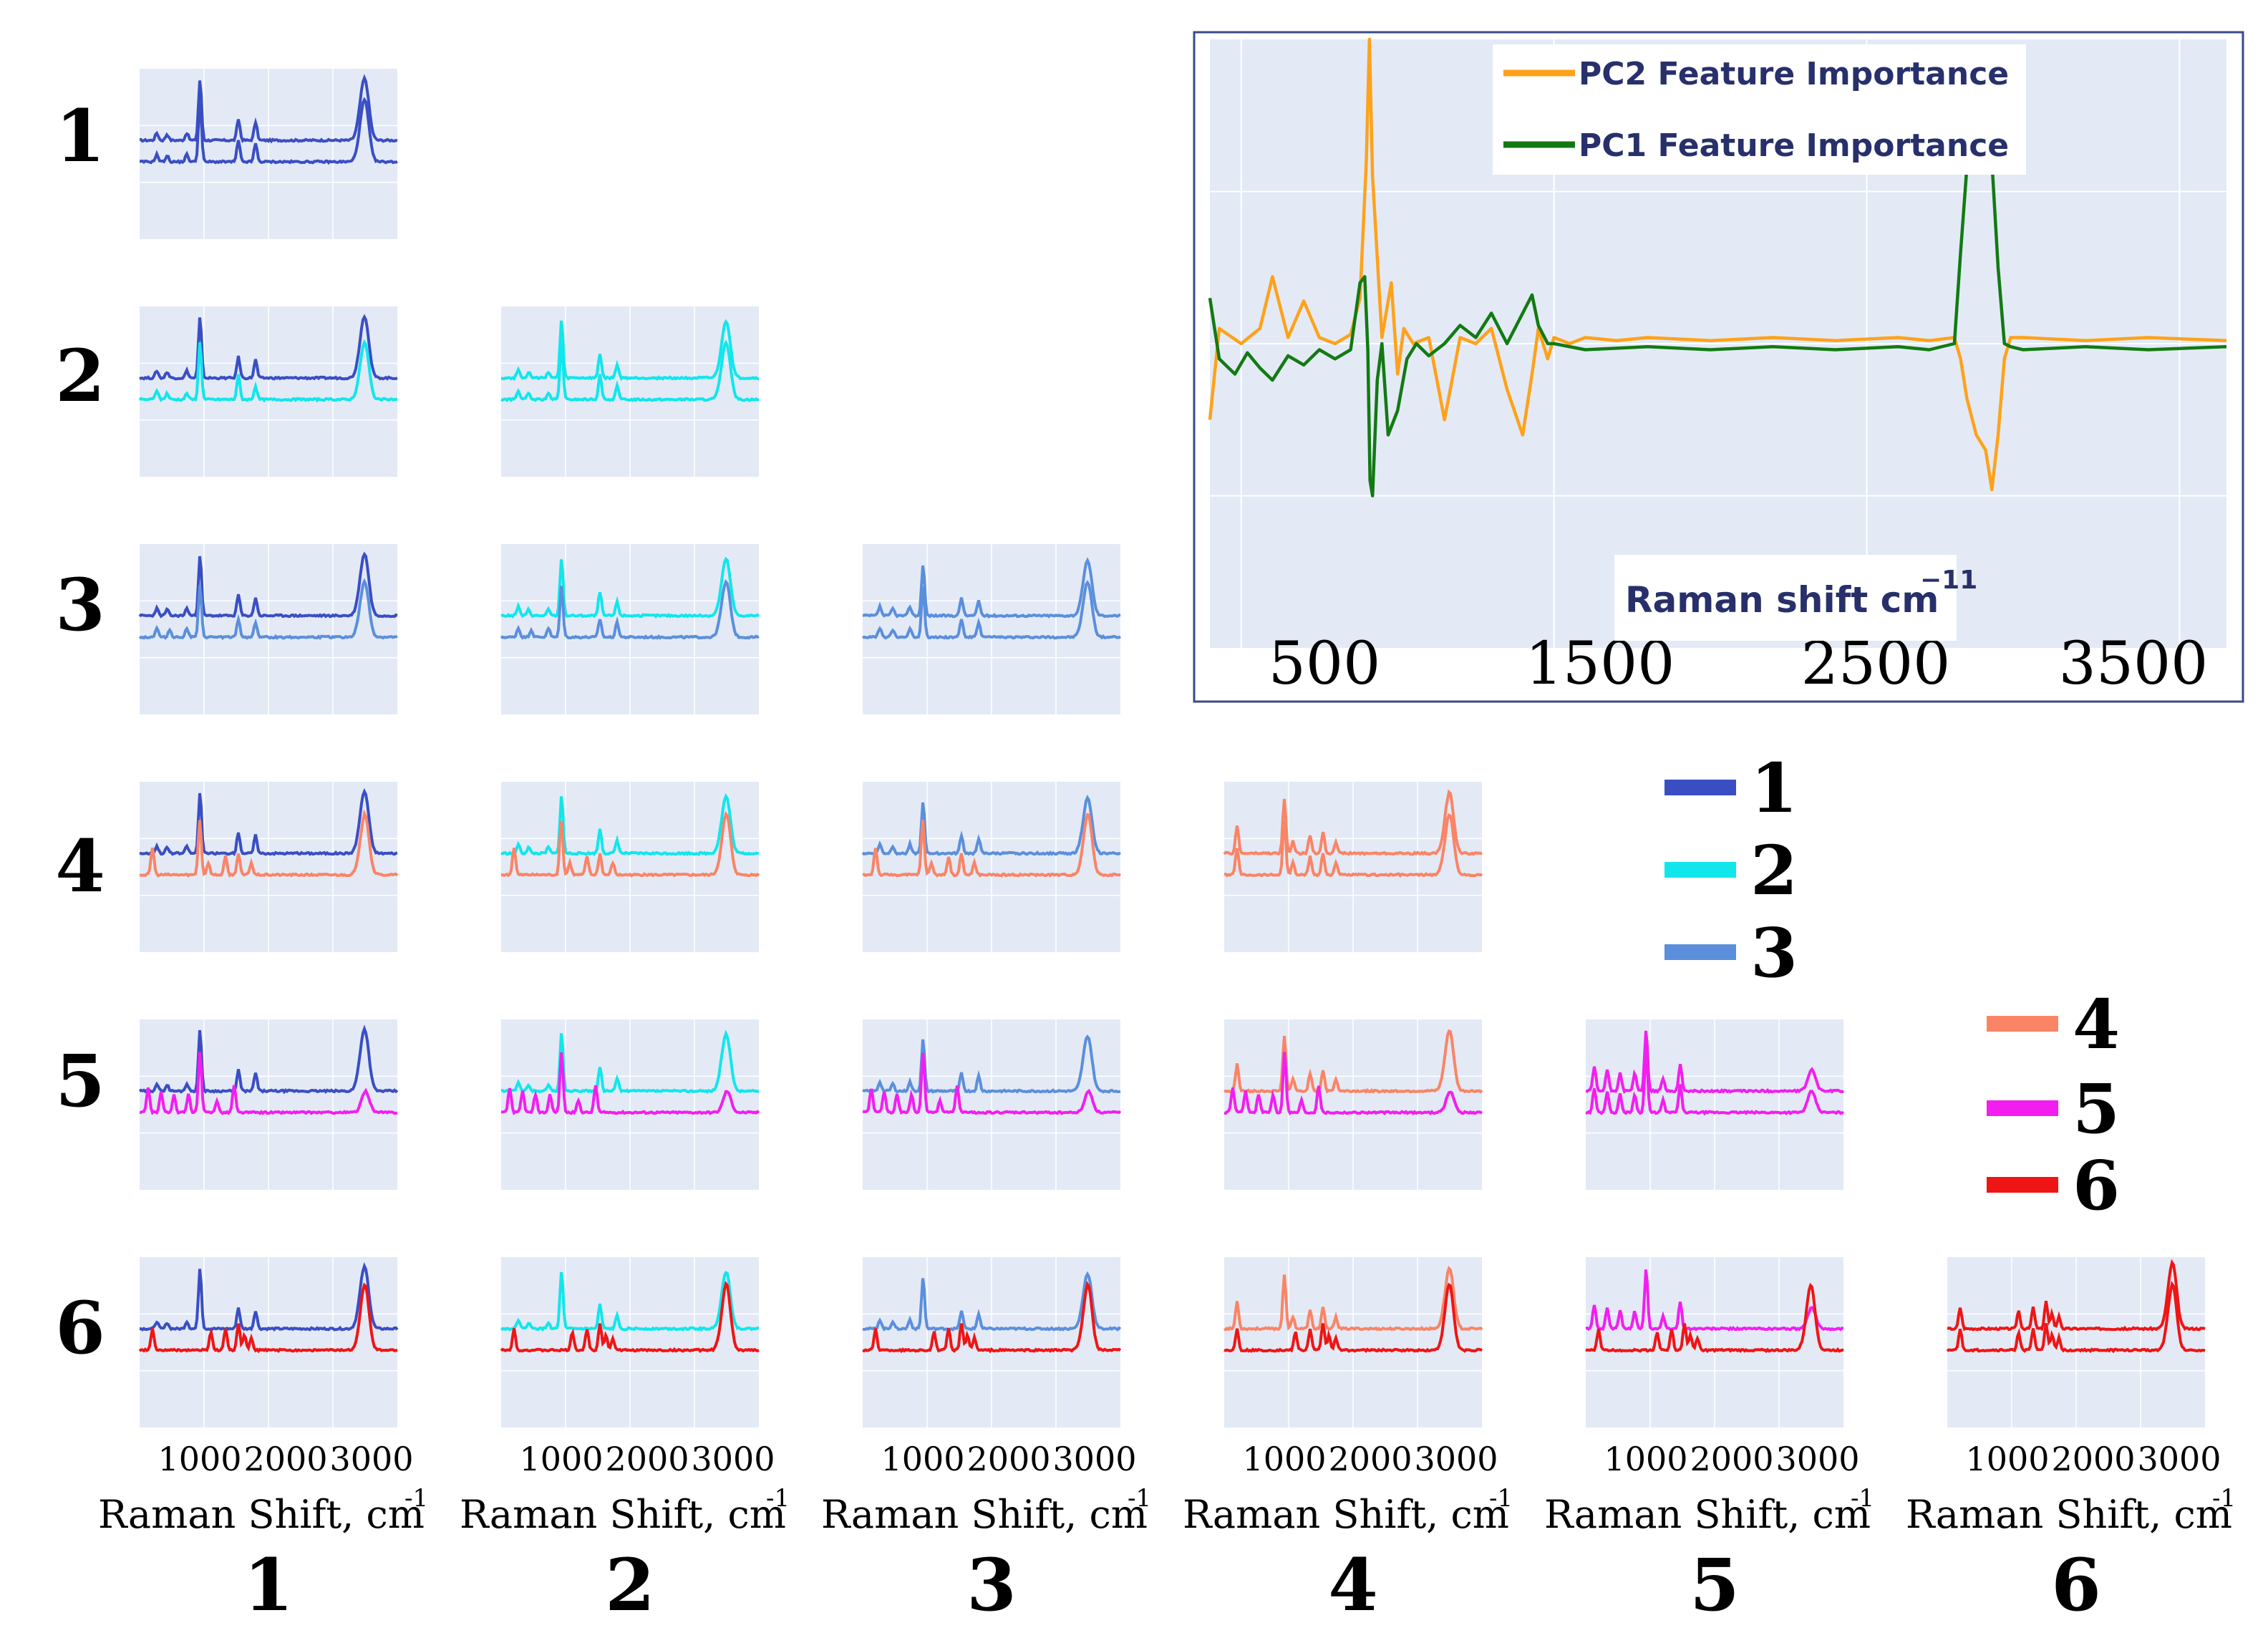  Describe the element at coordinates (1794, 146) in the screenshot. I see `inset-legend-label: PC1 Feature Importance` at that location.